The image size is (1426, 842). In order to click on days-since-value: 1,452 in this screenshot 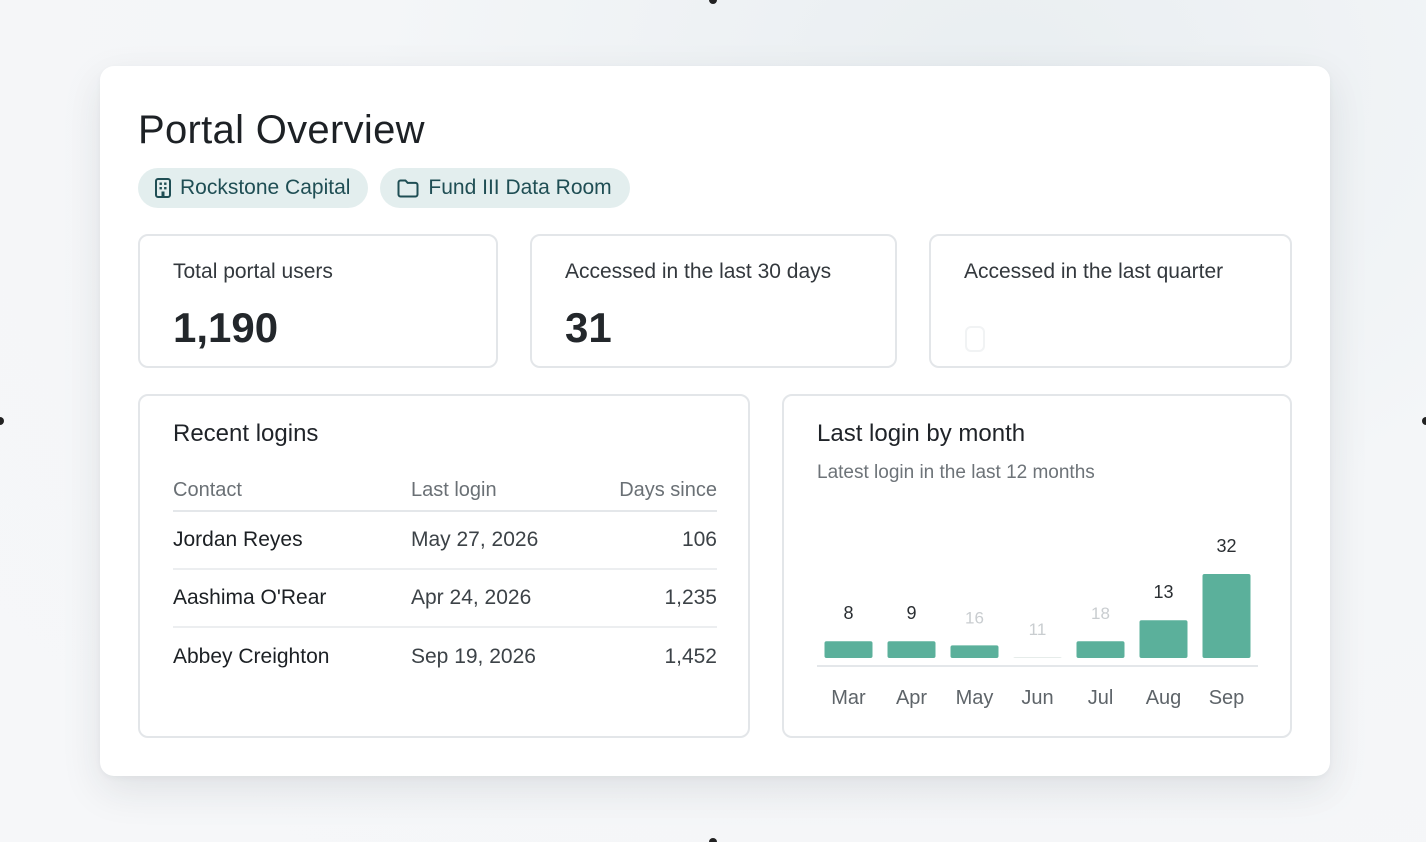, I will do `click(690, 656)`.